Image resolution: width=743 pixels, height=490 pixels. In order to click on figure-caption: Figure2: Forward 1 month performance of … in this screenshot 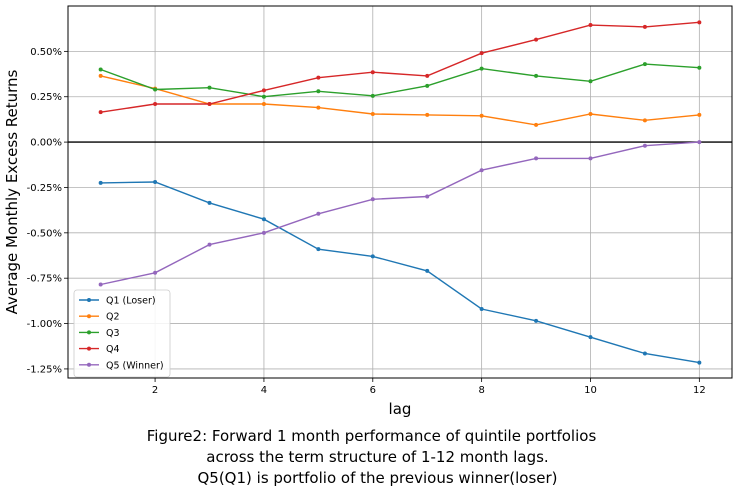, I will do `click(371, 457)`.